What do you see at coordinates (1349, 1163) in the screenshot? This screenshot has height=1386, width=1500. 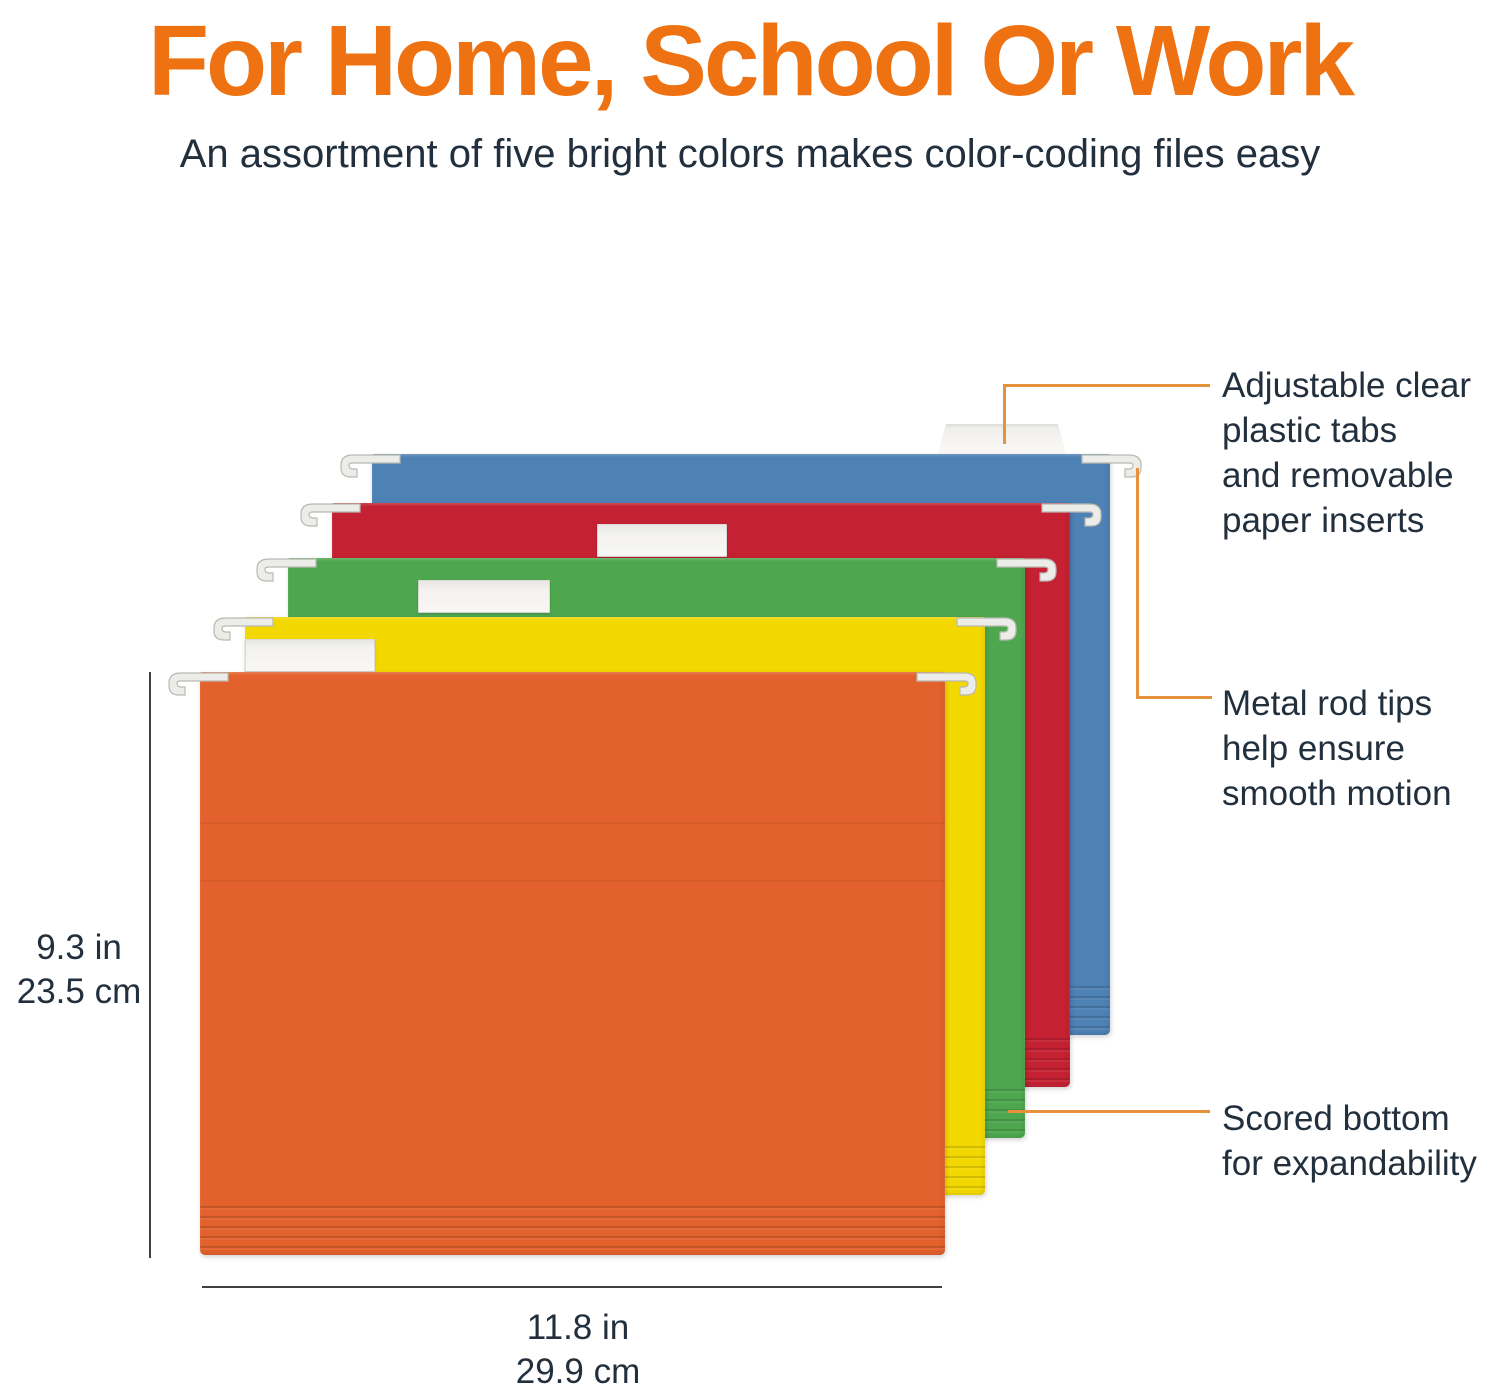 I see `annotation-line: for expandability` at bounding box center [1349, 1163].